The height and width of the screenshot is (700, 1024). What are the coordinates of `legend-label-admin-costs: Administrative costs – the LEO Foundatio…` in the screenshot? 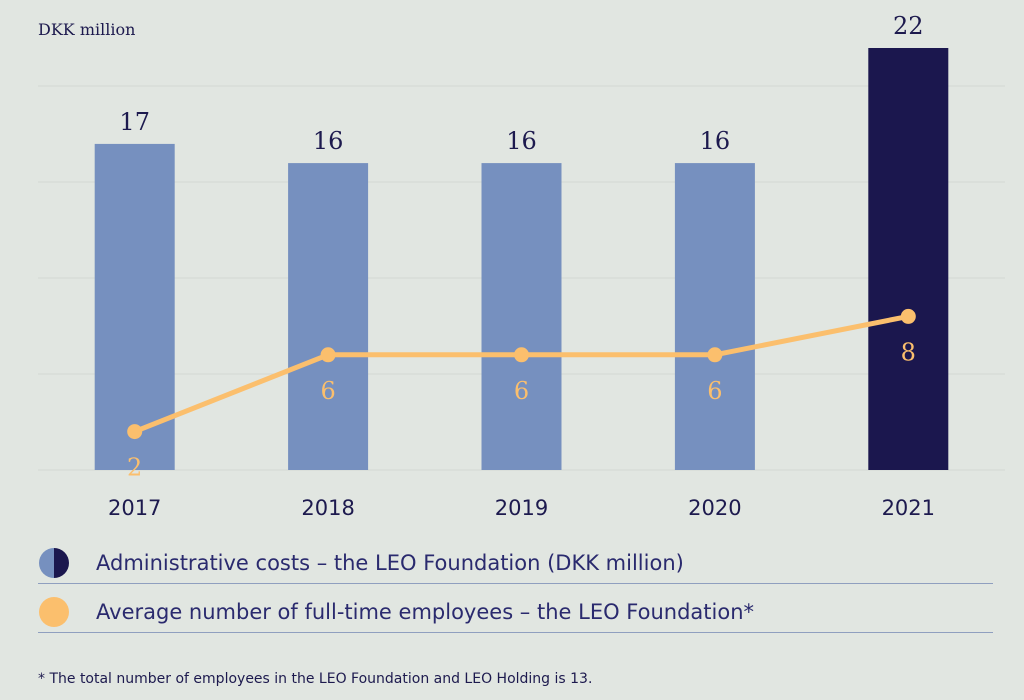 It's located at (390, 563).